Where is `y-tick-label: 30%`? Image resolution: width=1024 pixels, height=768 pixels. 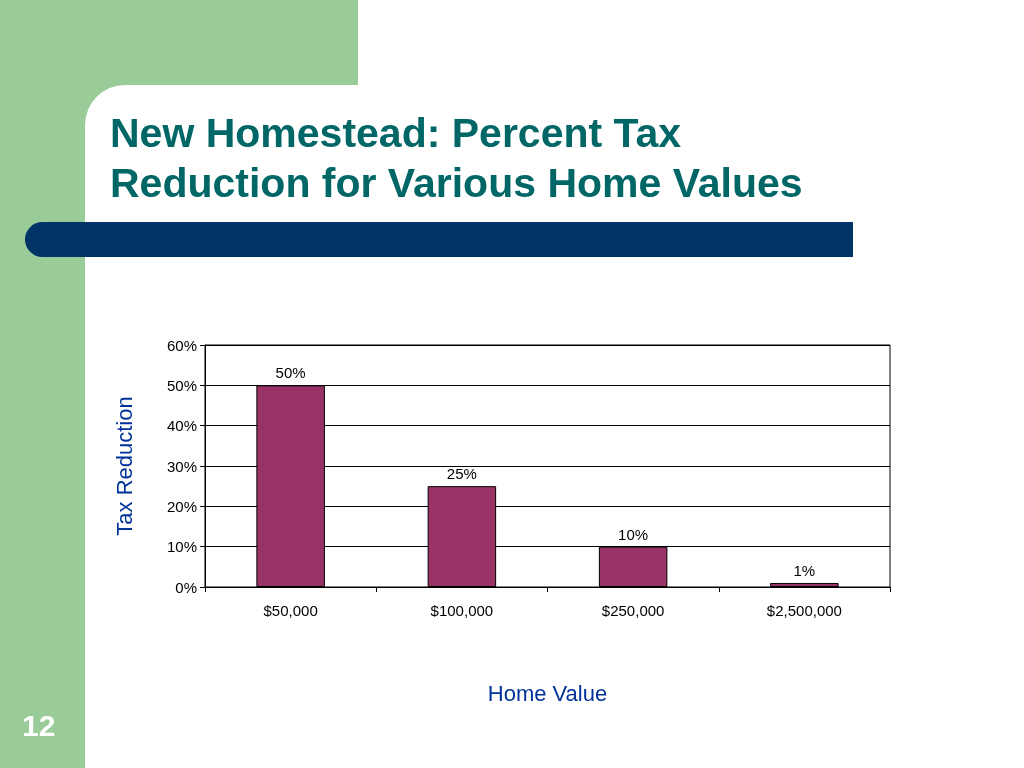
y-tick-label: 30% is located at coordinates (181, 466).